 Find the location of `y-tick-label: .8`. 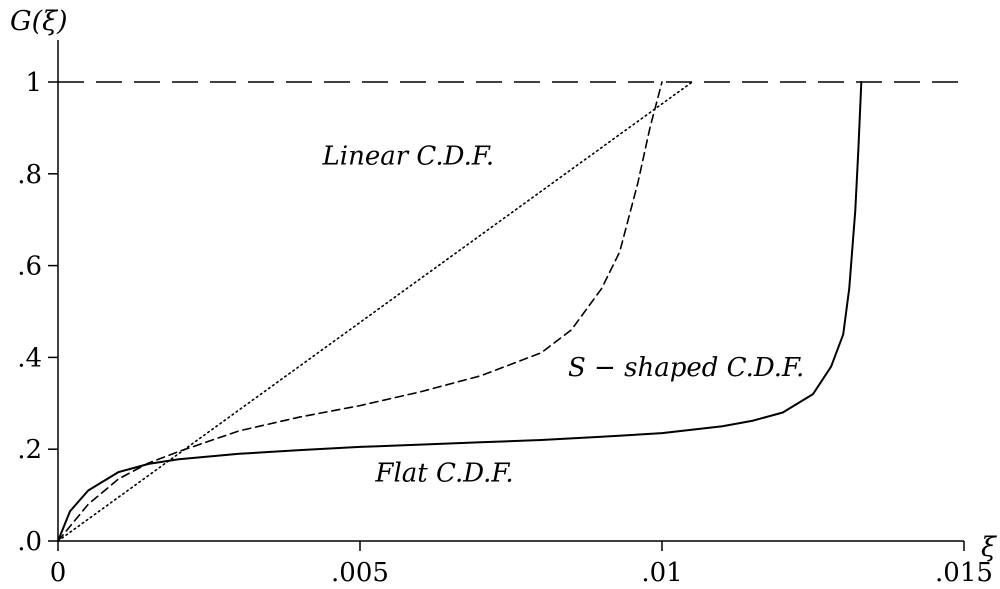

y-tick-label: .8 is located at coordinates (29, 175).